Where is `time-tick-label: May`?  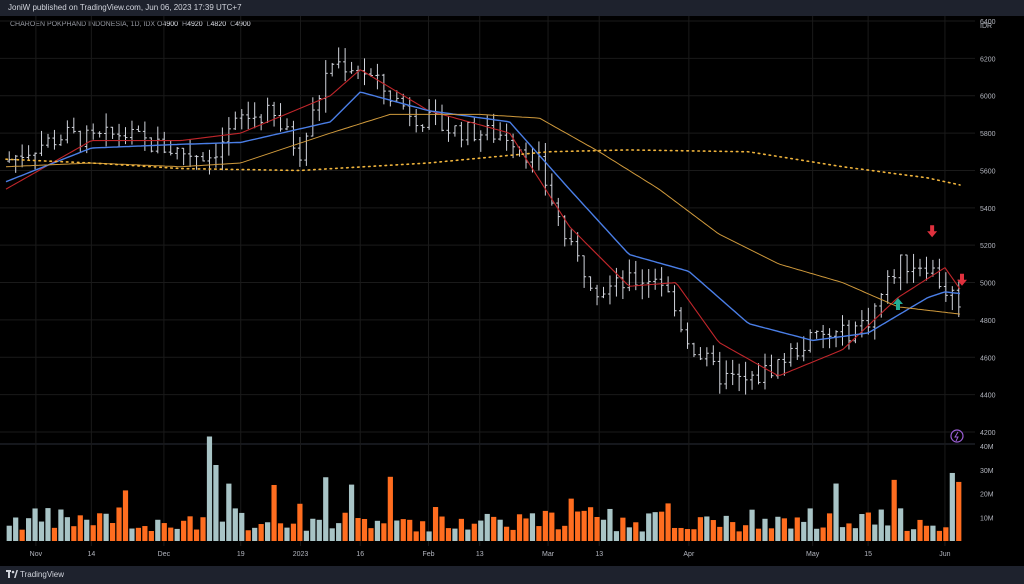 time-tick-label: May is located at coordinates (813, 554).